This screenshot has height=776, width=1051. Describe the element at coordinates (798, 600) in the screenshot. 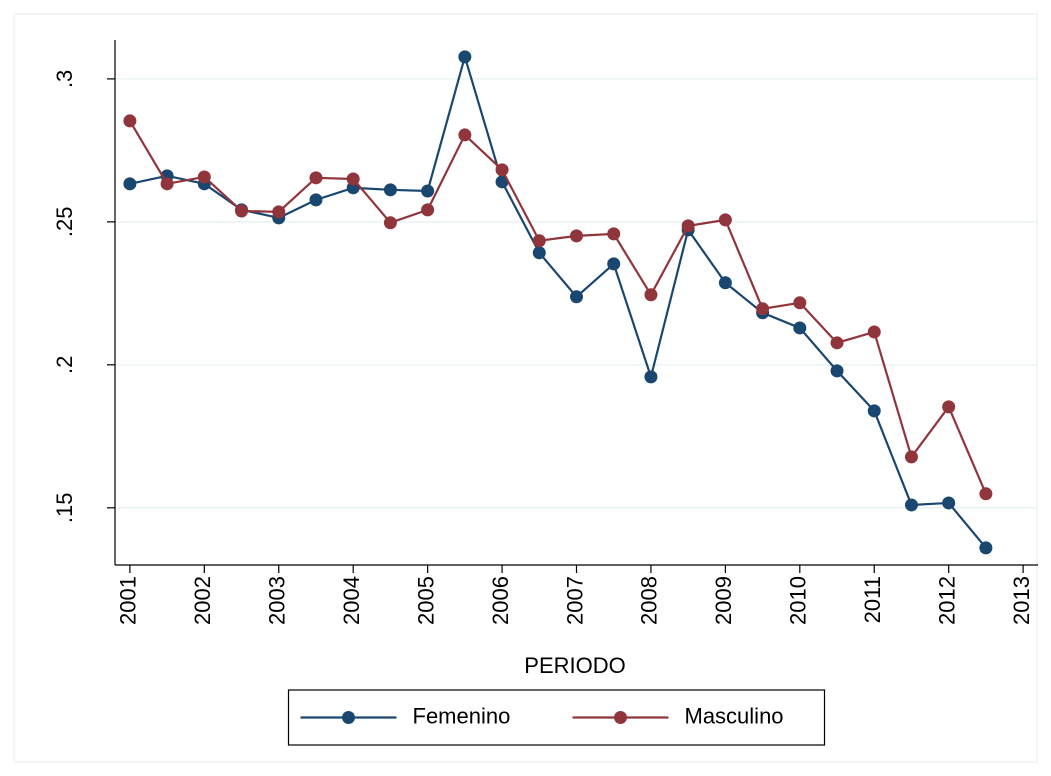

I see `x-tick-label: 2010` at that location.